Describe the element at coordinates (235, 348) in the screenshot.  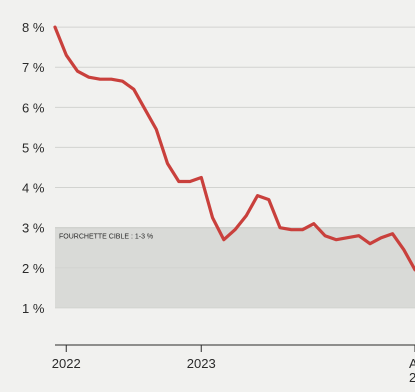
I see `x-axis` at that location.